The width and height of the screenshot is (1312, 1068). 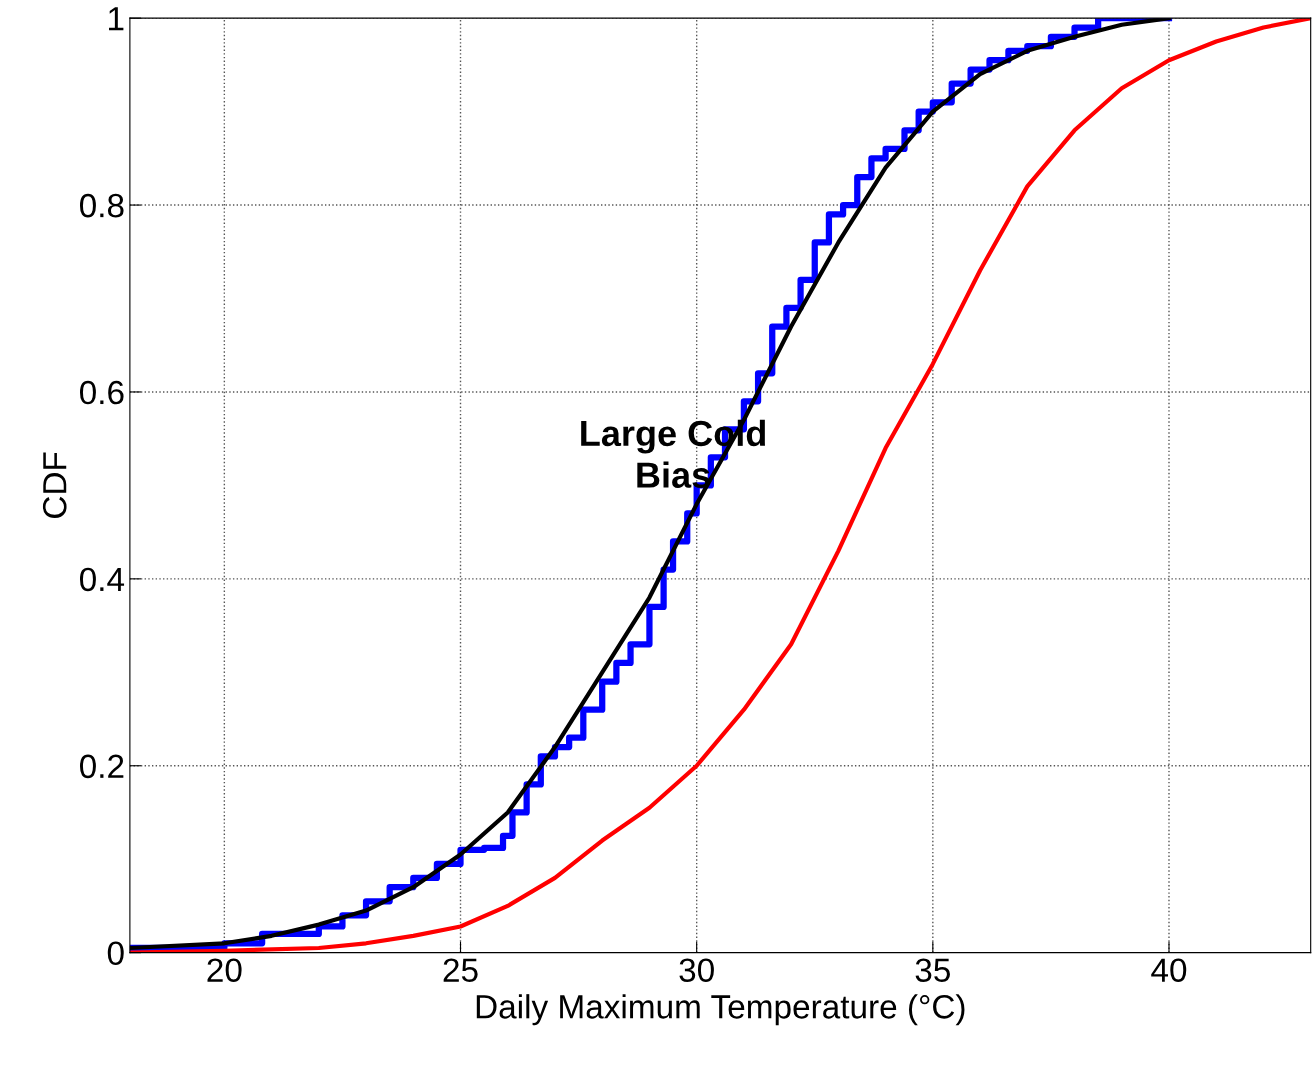 What do you see at coordinates (1169, 970) in the screenshot?
I see `x-tick-label: 40` at bounding box center [1169, 970].